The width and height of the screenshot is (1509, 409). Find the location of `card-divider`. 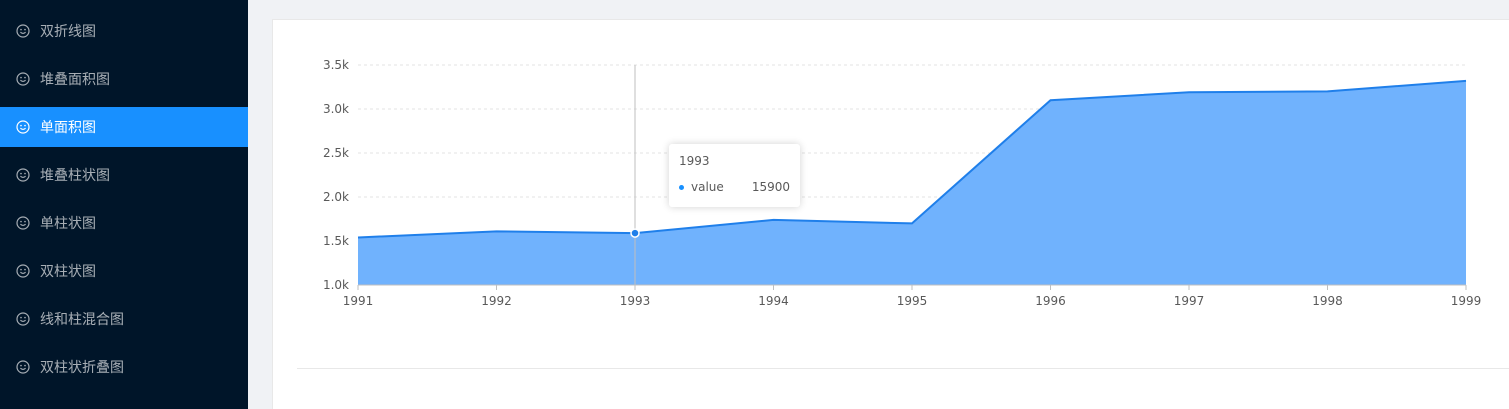

card-divider is located at coordinates (903, 368).